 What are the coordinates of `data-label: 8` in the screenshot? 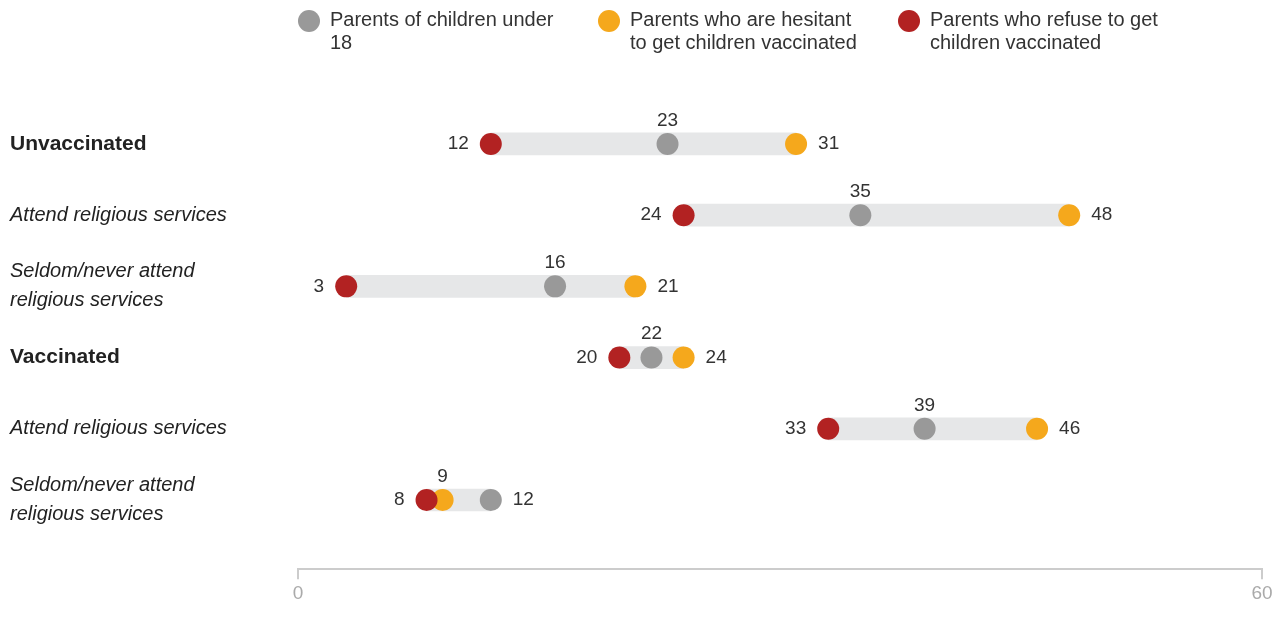 It's located at (399, 499).